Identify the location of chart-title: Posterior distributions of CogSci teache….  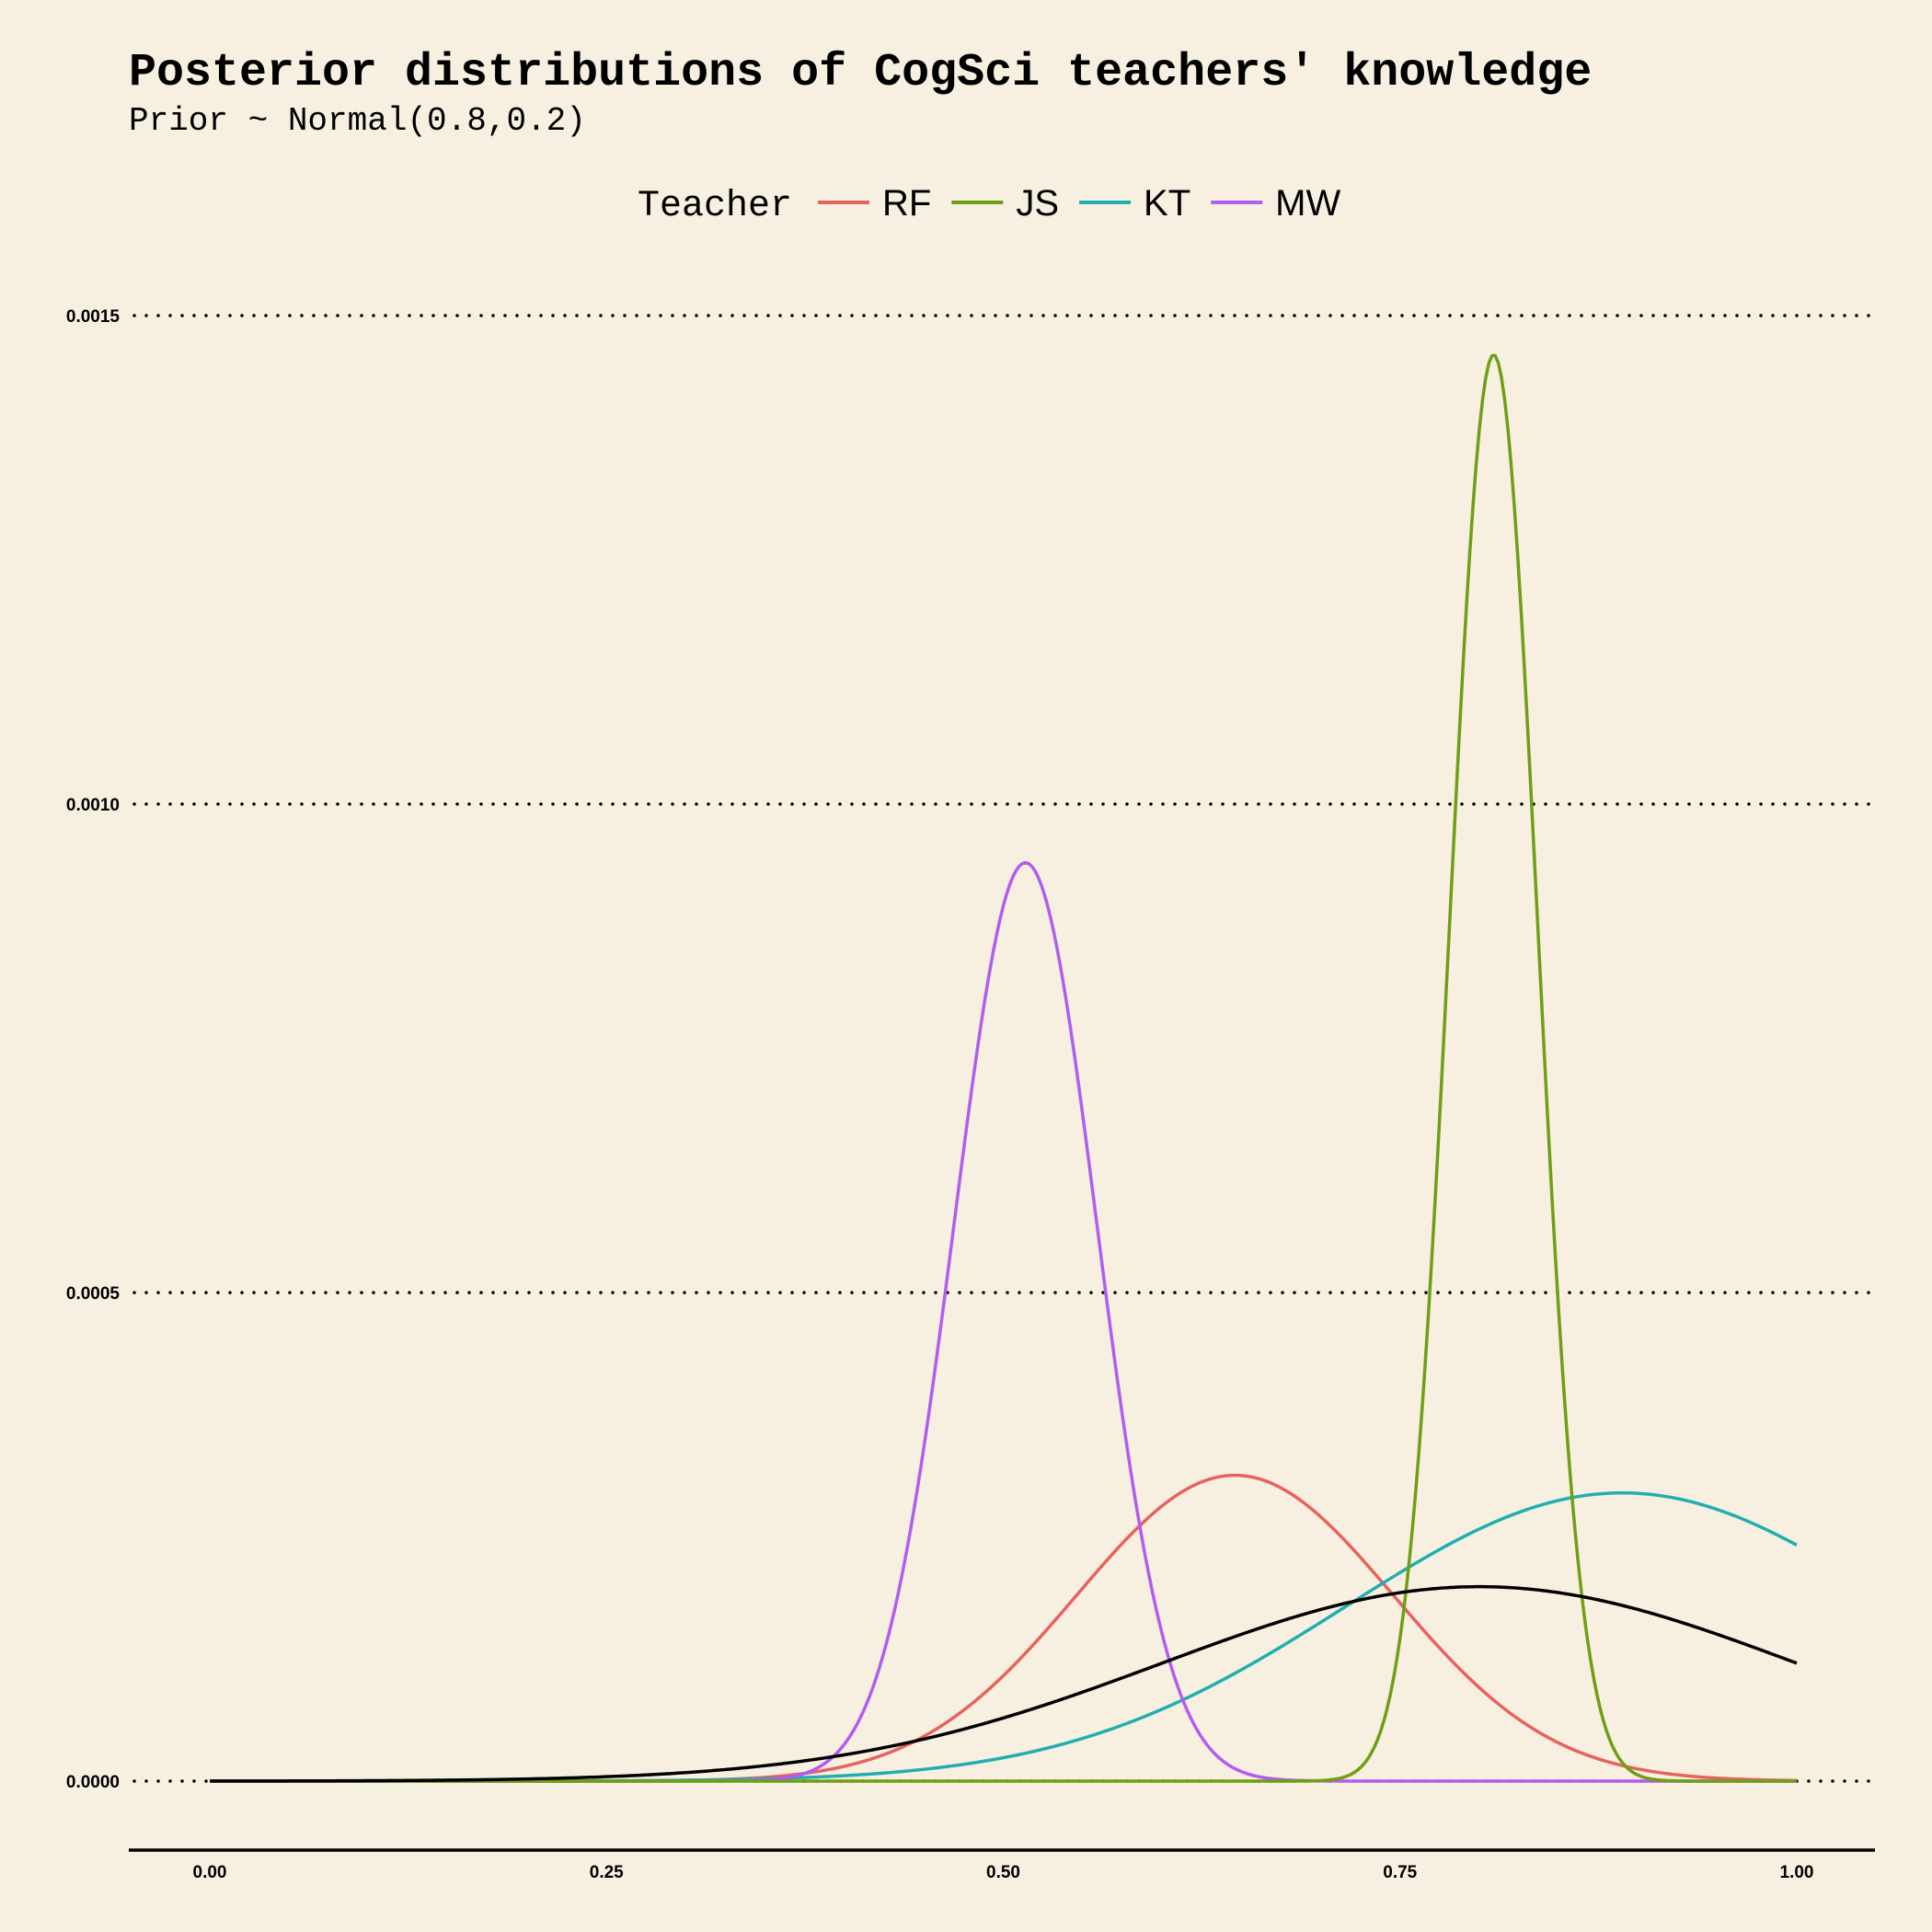
(860, 73).